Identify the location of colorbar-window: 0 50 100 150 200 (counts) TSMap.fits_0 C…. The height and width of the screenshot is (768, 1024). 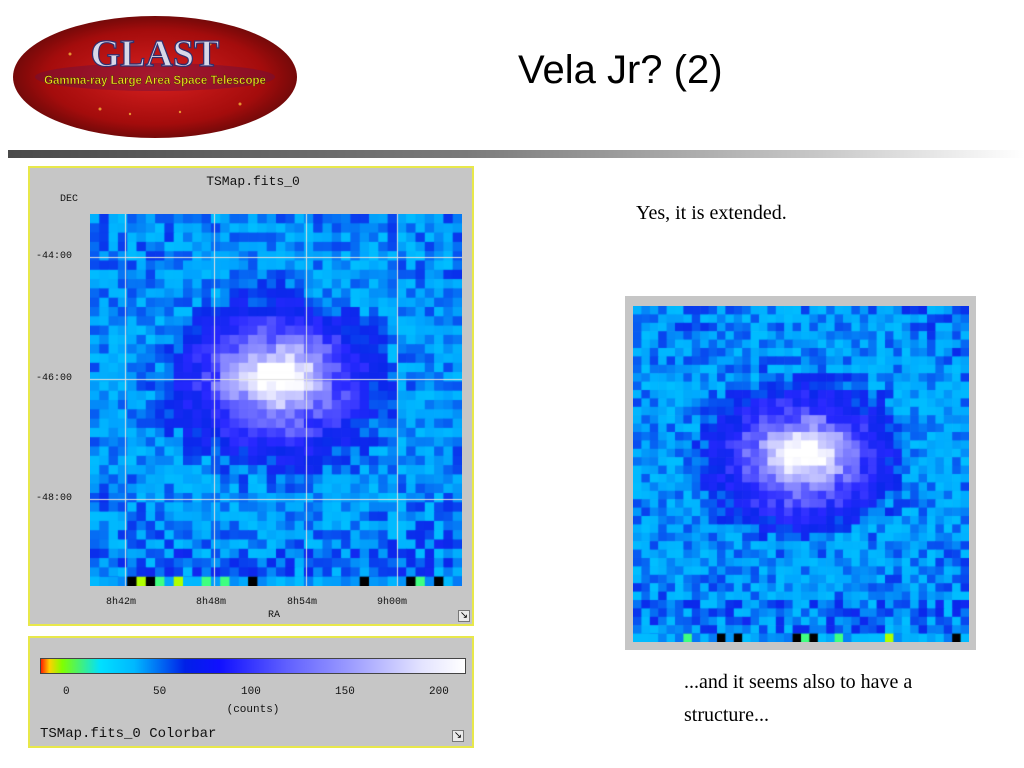
(251, 692).